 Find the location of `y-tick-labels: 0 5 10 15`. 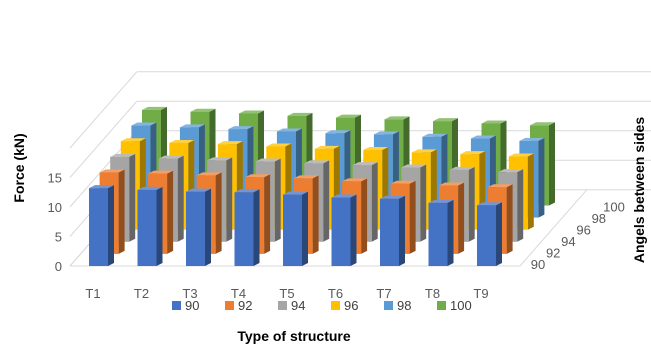

y-tick-labels: 0 5 10 15 is located at coordinates (55, 223).